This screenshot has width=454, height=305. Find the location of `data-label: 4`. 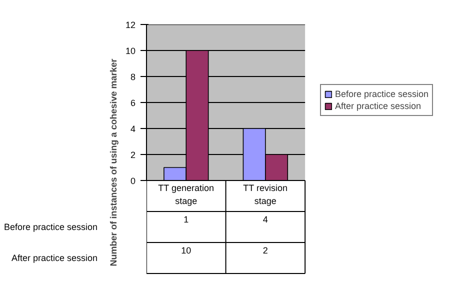

data-label: 4 is located at coordinates (265, 219).